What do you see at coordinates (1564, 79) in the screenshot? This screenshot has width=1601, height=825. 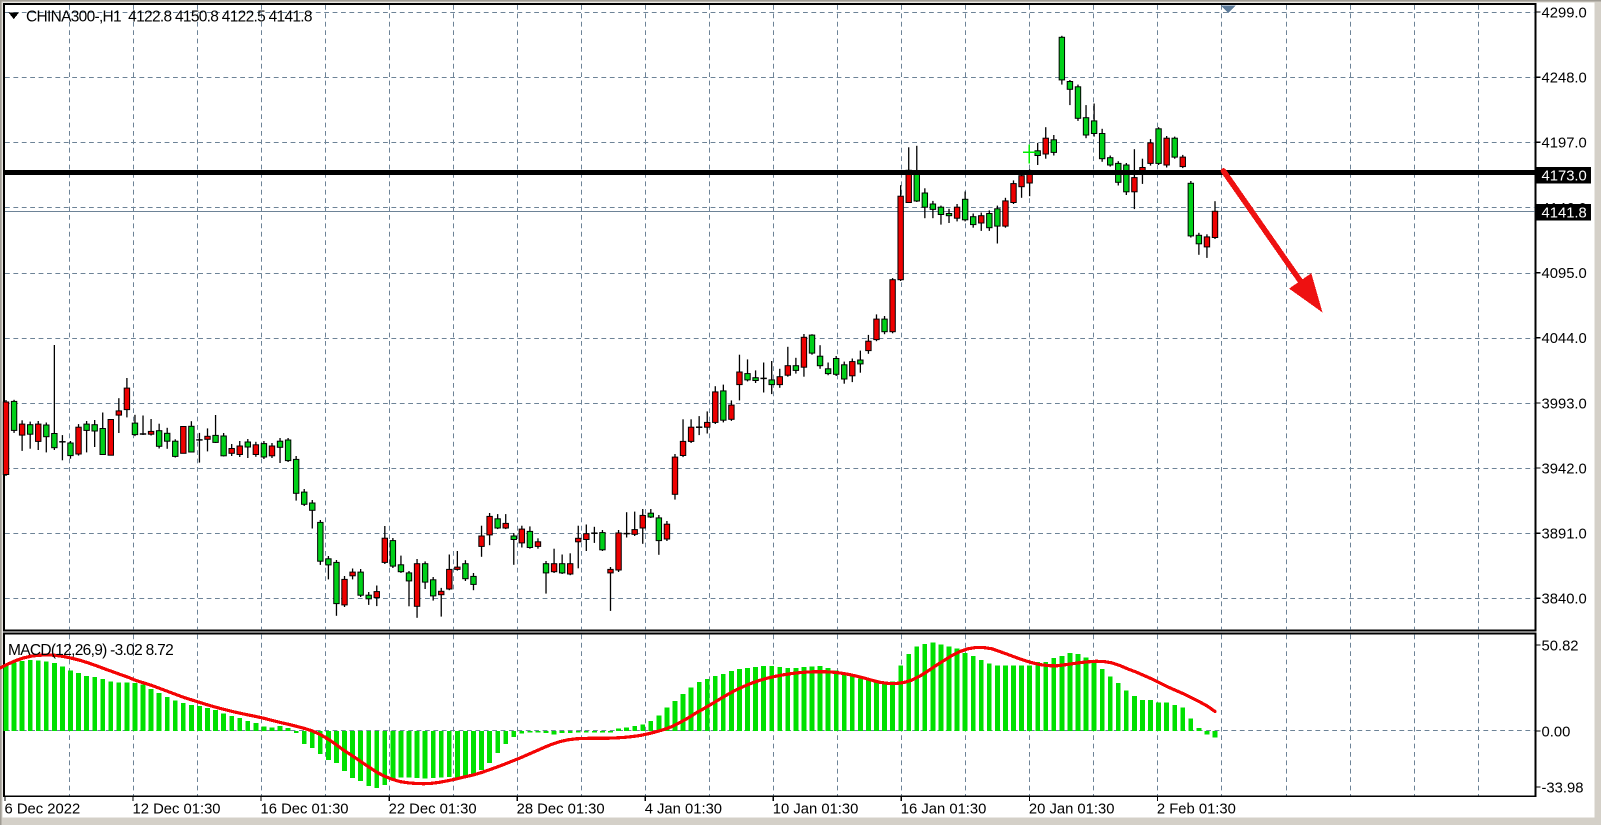 I see `svg-text: 4248.0` at bounding box center [1564, 79].